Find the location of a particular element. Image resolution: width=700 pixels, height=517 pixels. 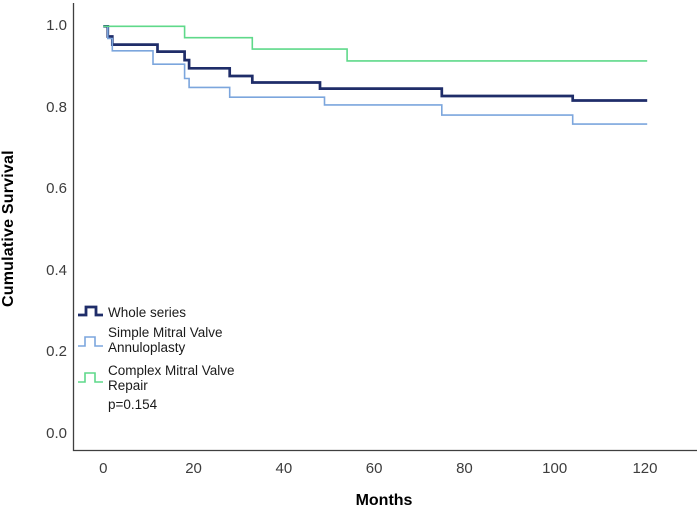

y-tick-label: 0.8 is located at coordinates (56, 107).